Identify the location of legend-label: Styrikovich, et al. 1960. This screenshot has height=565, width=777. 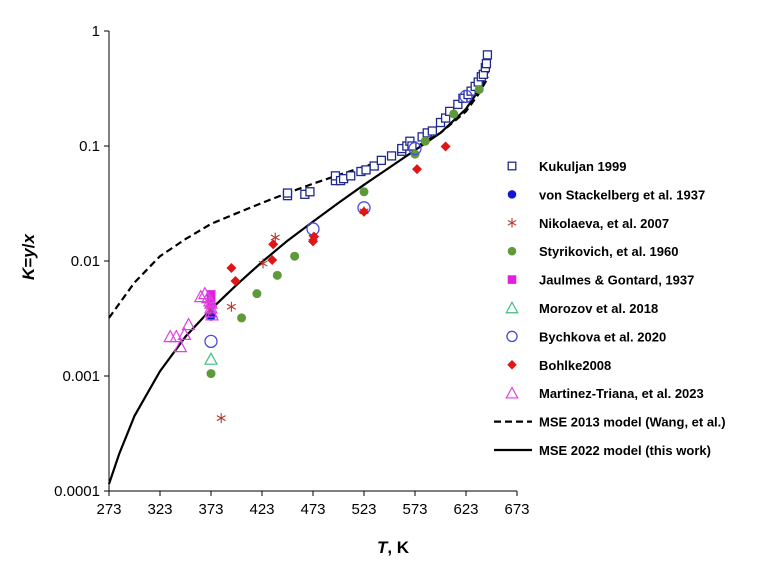
(608, 251).